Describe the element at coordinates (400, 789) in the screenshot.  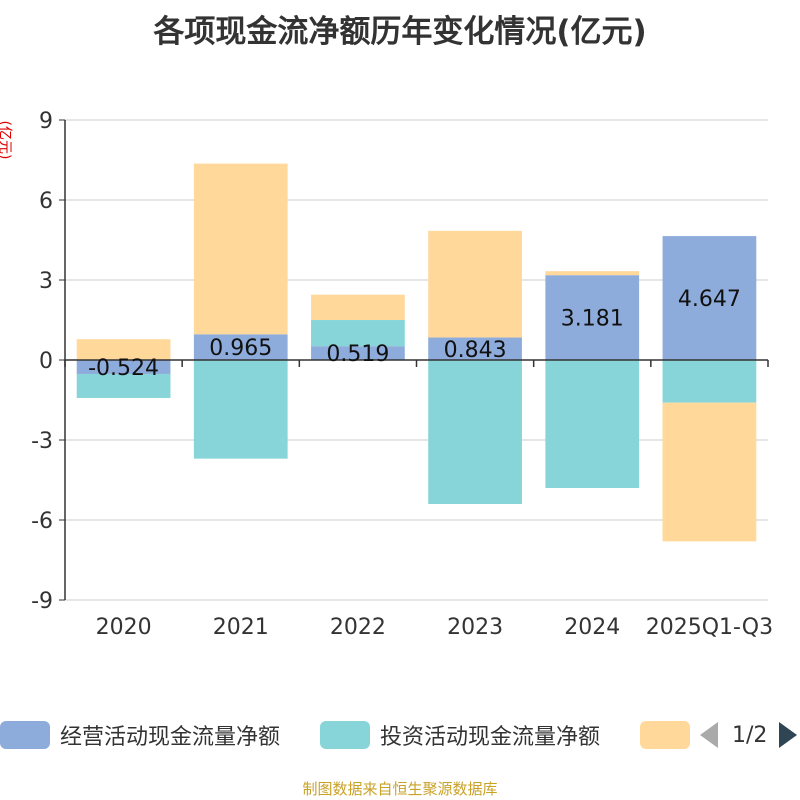
I see `data-source-note: 制图数据来自恒生聚源数据库` at that location.